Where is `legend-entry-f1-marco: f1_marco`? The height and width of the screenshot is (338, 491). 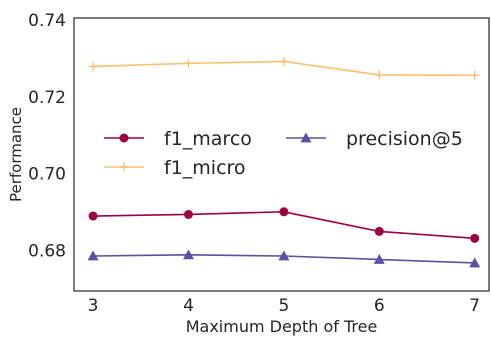 legend-entry-f1-marco: f1_marco is located at coordinates (178, 139).